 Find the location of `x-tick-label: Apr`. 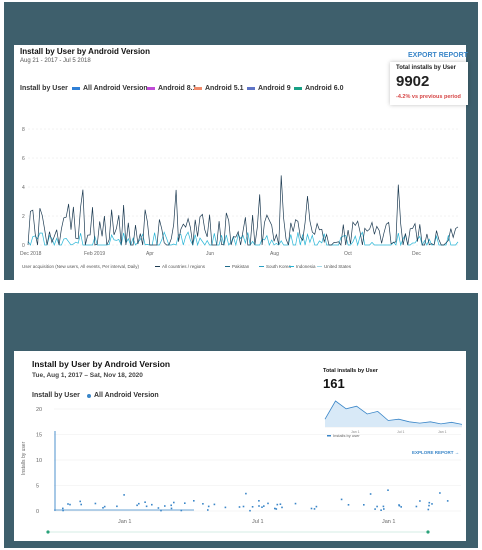

x-tick-label: Apr is located at coordinates (150, 254).